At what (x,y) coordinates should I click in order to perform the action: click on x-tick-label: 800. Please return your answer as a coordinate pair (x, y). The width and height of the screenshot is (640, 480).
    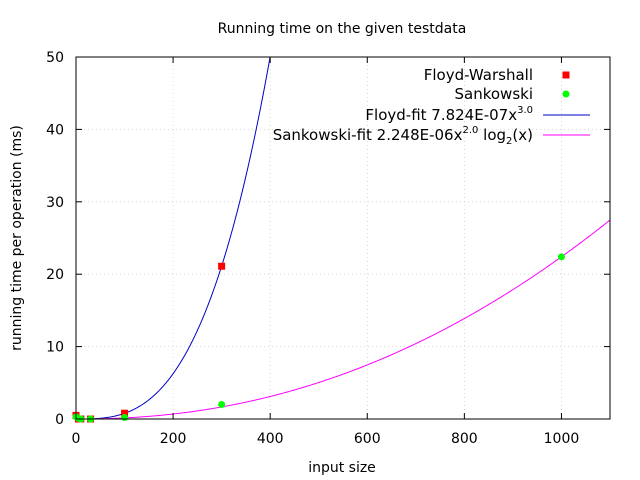
    Looking at the image, I should click on (464, 439).